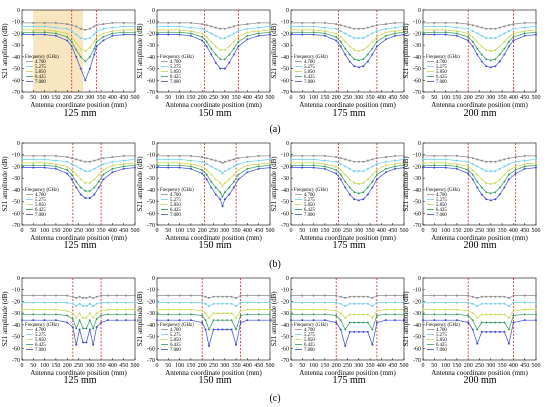 Image resolution: width=550 pixels, height=407 pixels. I want to click on series-line-4.700, so click(479, 297).